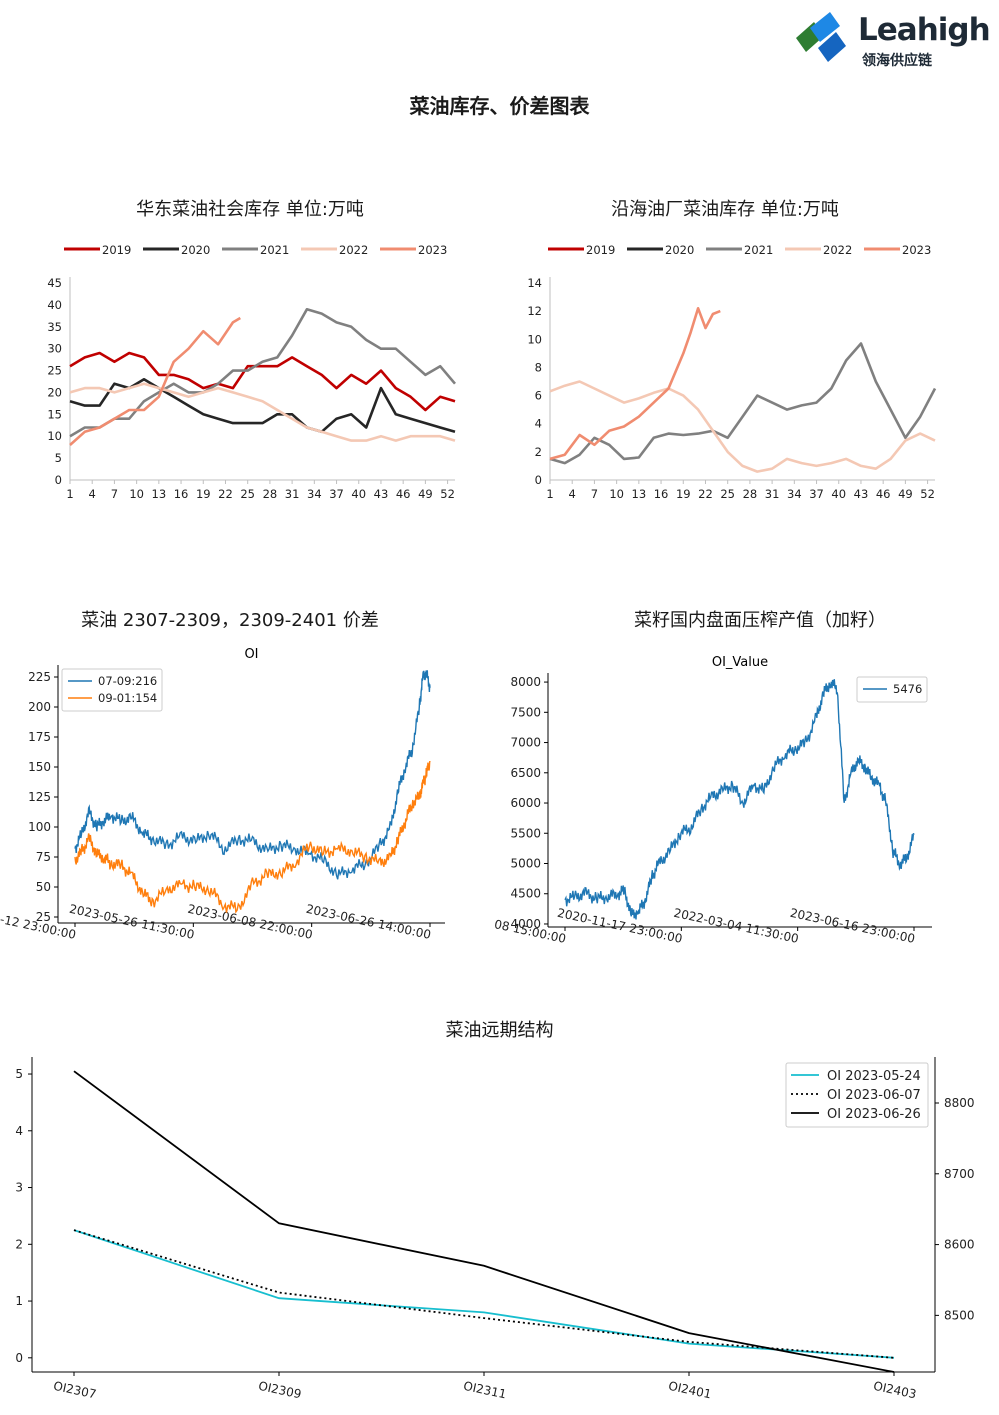 The width and height of the screenshot is (999, 1415). Describe the element at coordinates (499, 1030) in the screenshot. I see `chart5-title: 菜油远期结构` at that location.